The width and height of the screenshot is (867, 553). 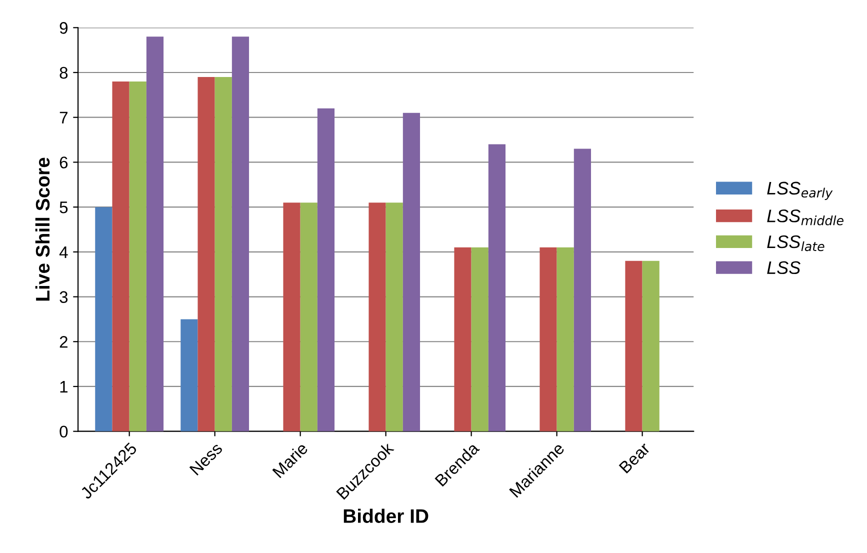 What do you see at coordinates (63, 252) in the screenshot?
I see `y-tick-label: 4` at bounding box center [63, 252].